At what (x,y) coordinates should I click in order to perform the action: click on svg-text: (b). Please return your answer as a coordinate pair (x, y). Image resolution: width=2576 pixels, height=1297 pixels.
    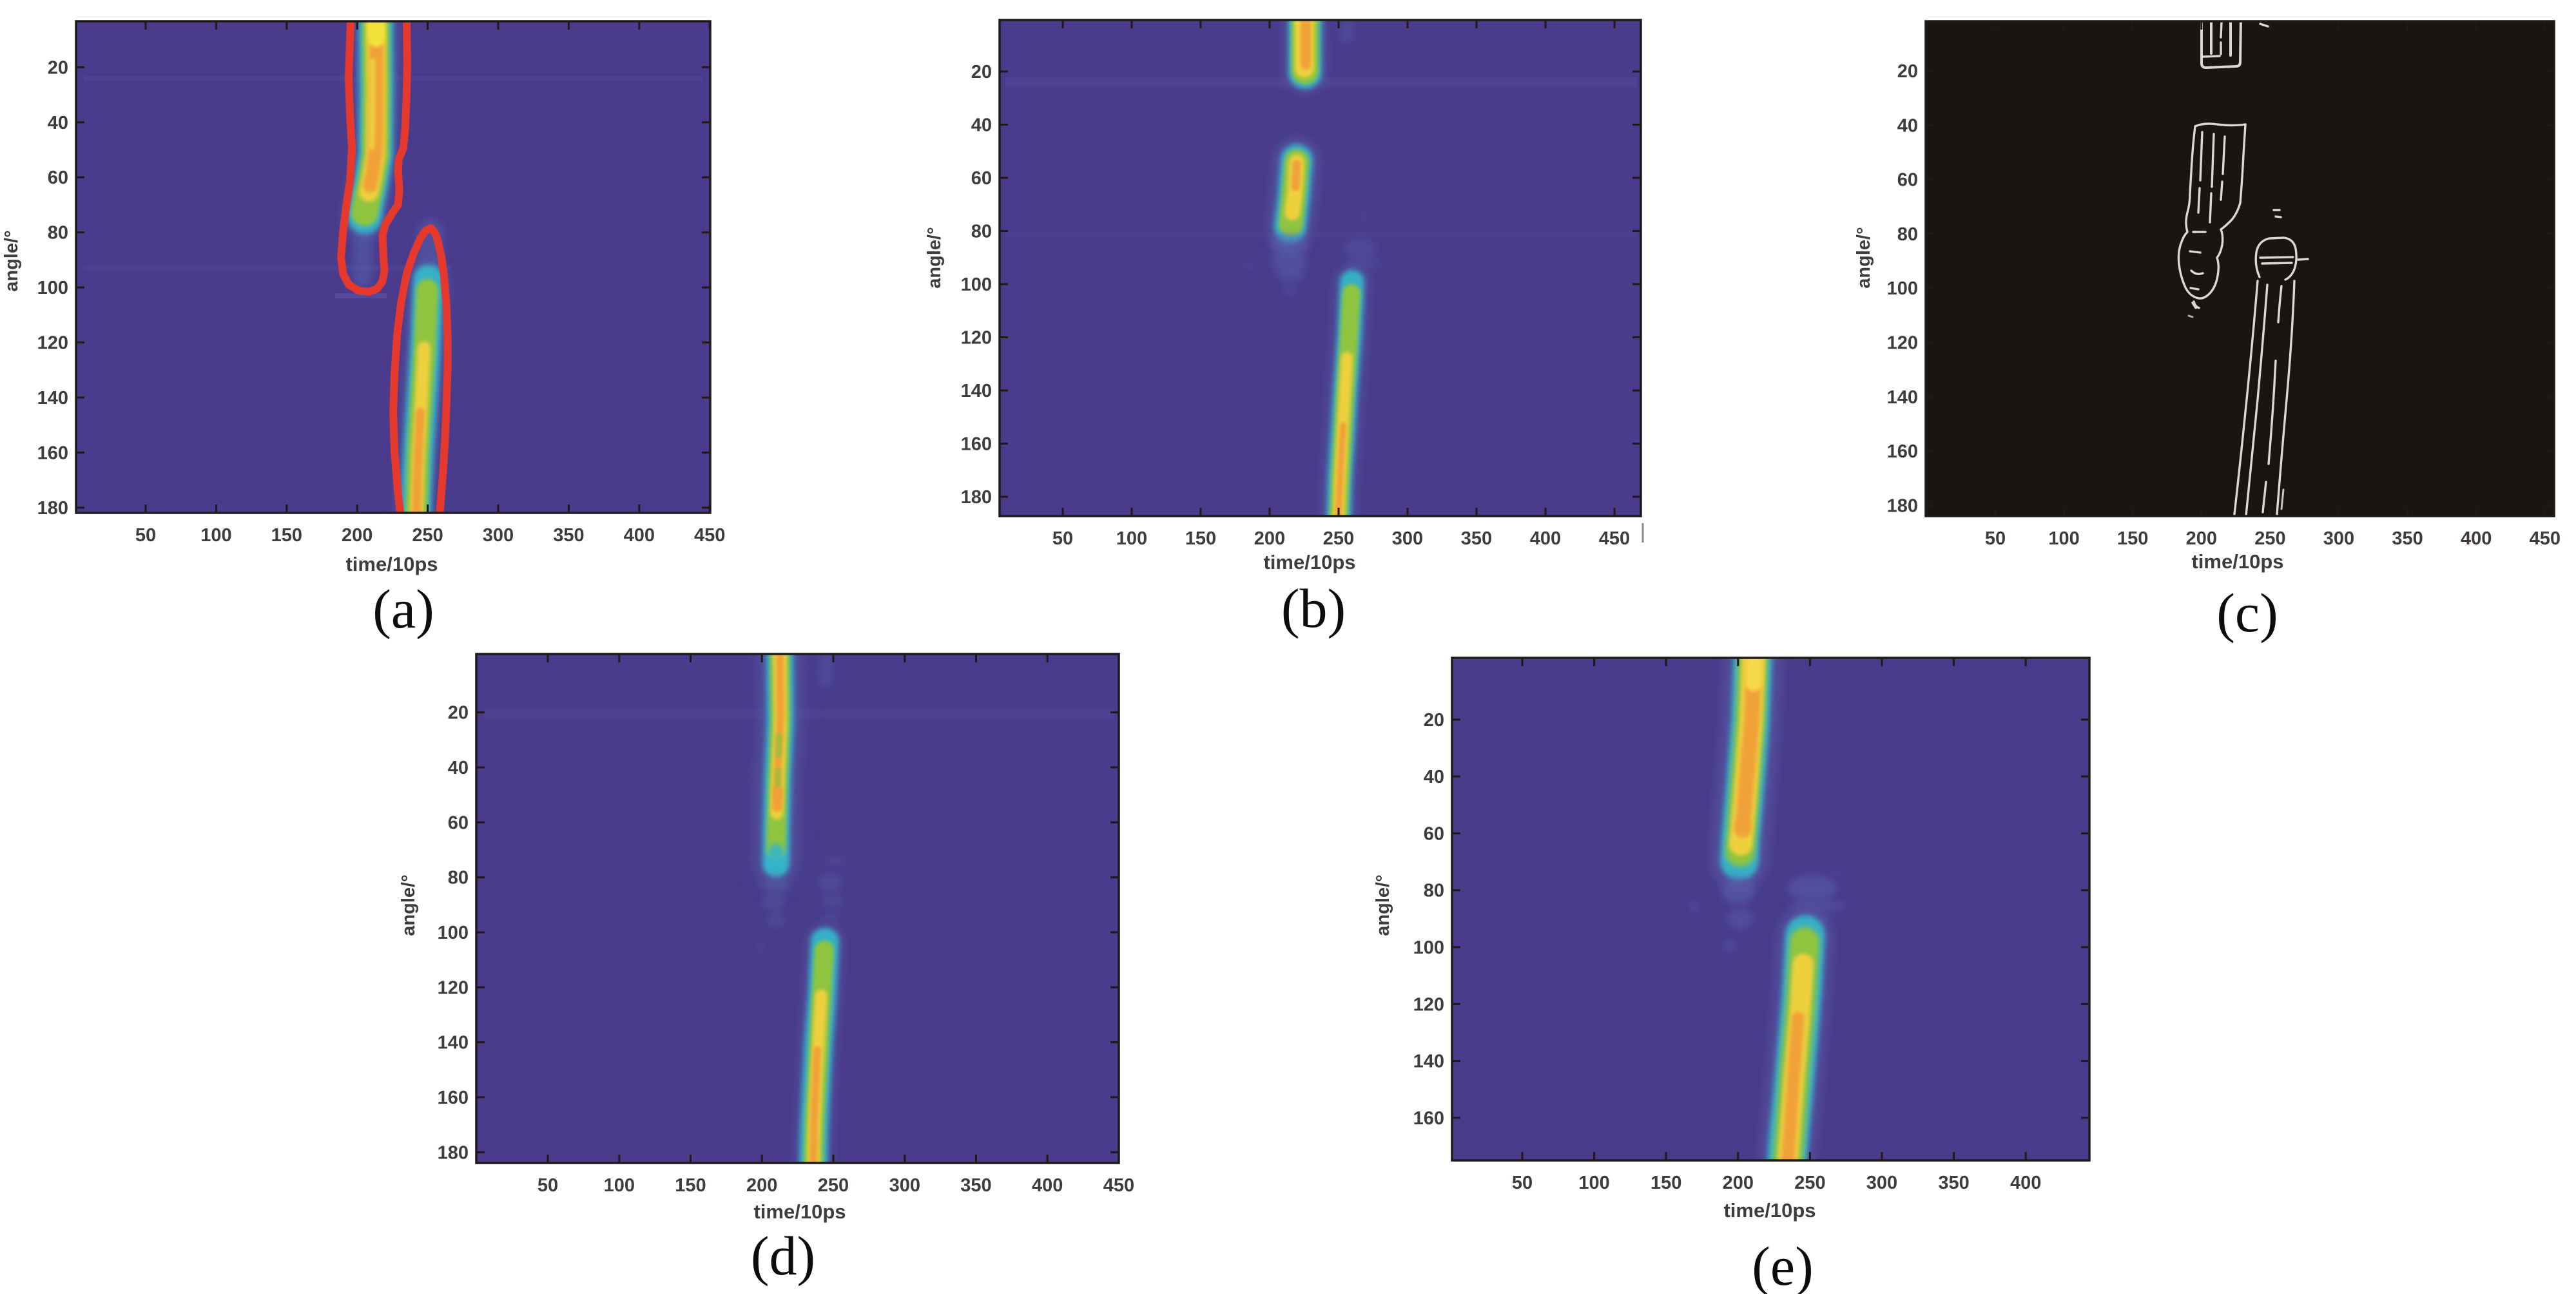
    Looking at the image, I should click on (1313, 608).